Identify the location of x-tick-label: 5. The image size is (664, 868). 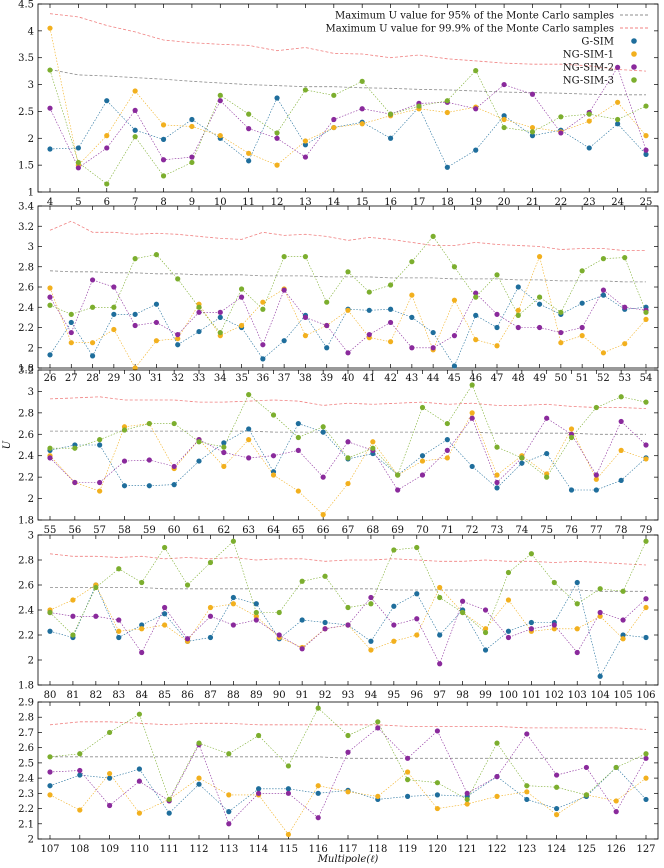
(78, 202).